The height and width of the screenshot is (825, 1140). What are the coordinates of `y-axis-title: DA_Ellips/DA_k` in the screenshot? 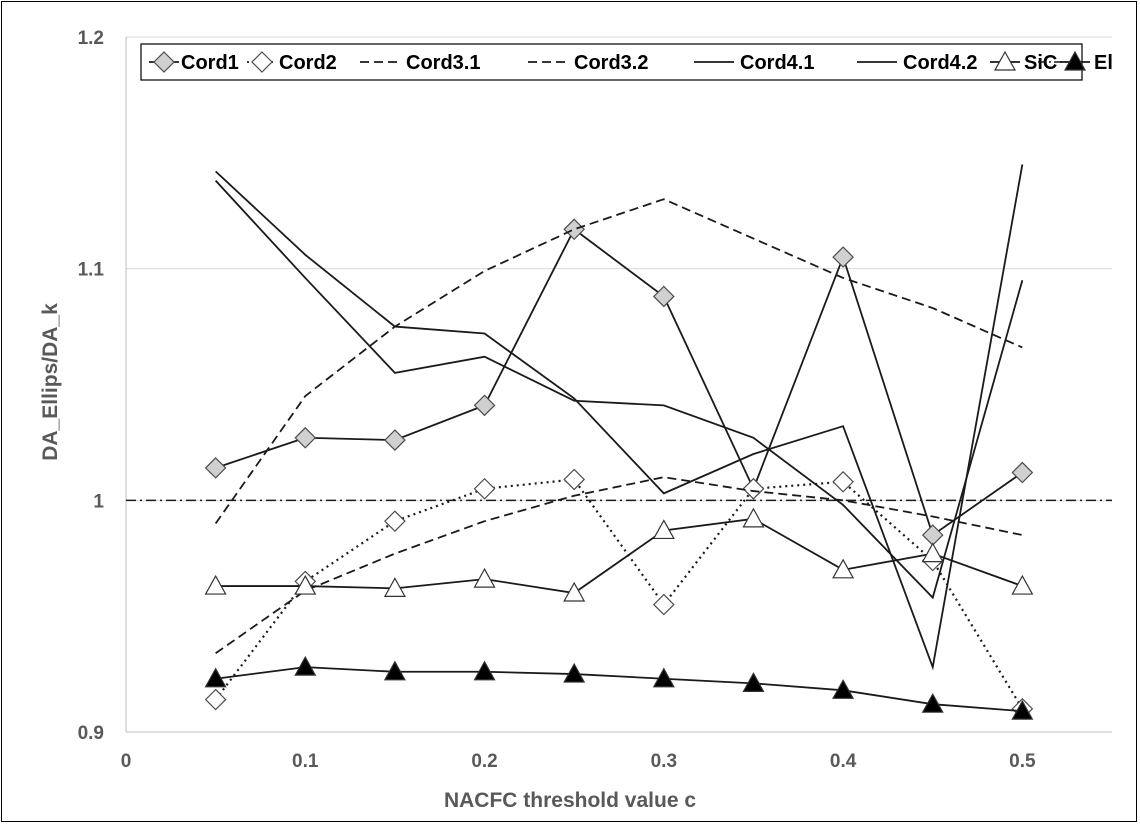 It's located at (50, 382).